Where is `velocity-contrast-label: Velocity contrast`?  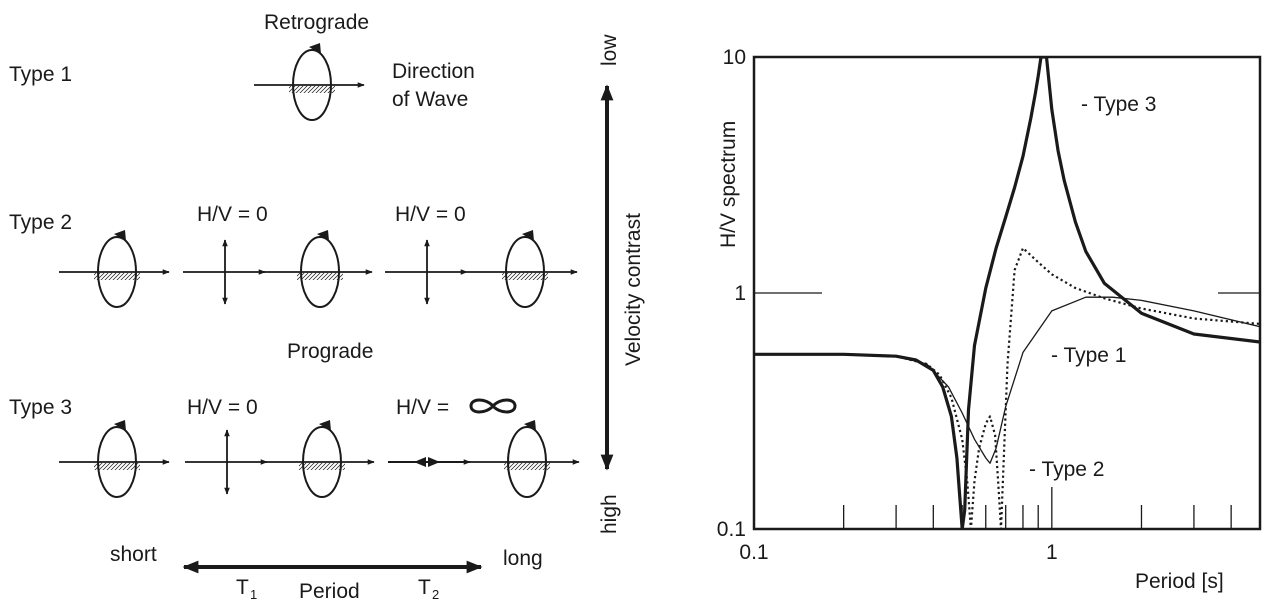
velocity-contrast-label: Velocity contrast is located at coordinates (633, 289).